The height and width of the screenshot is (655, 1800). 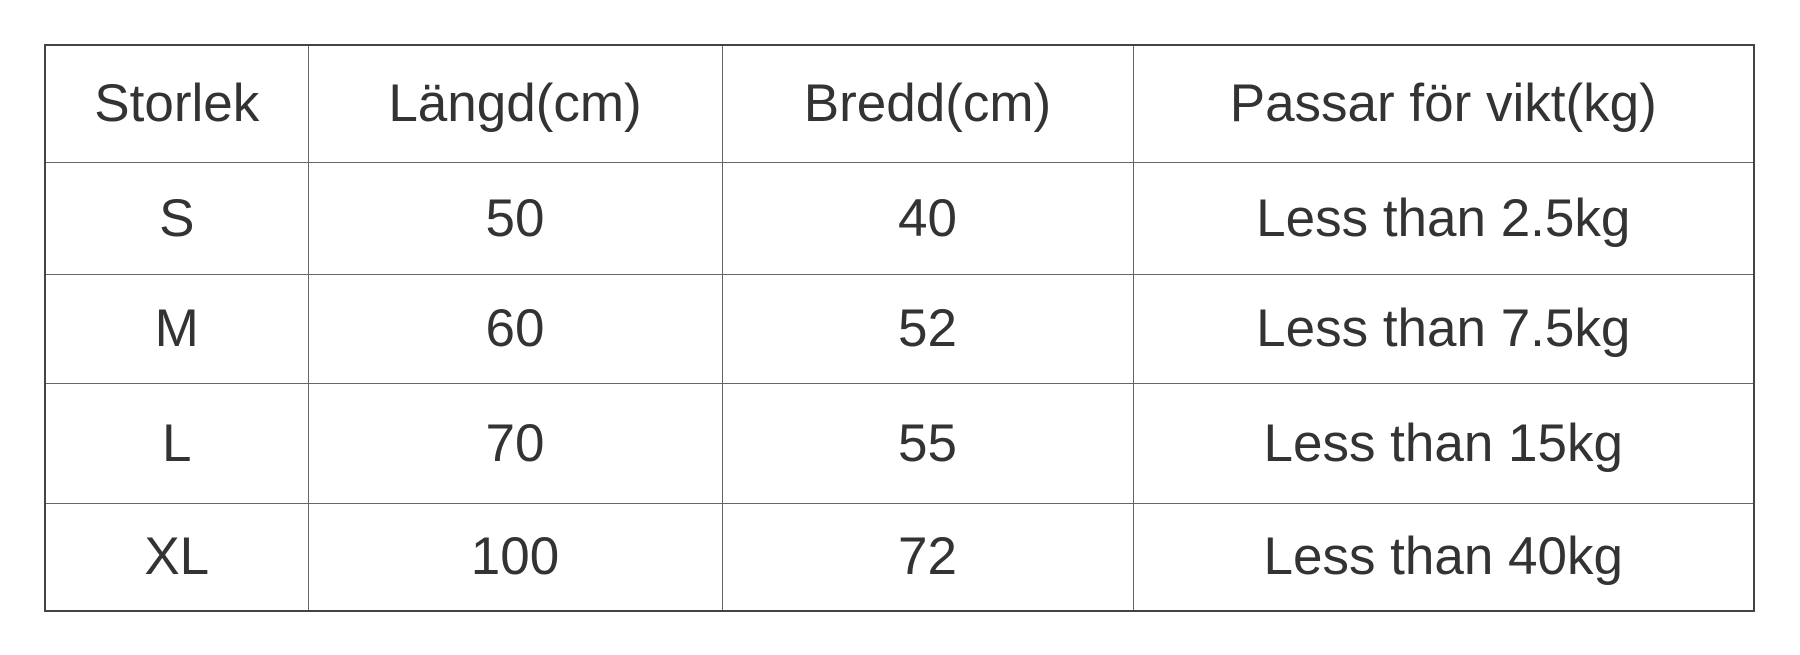 I want to click on cell-size: XL, so click(x=176, y=557).